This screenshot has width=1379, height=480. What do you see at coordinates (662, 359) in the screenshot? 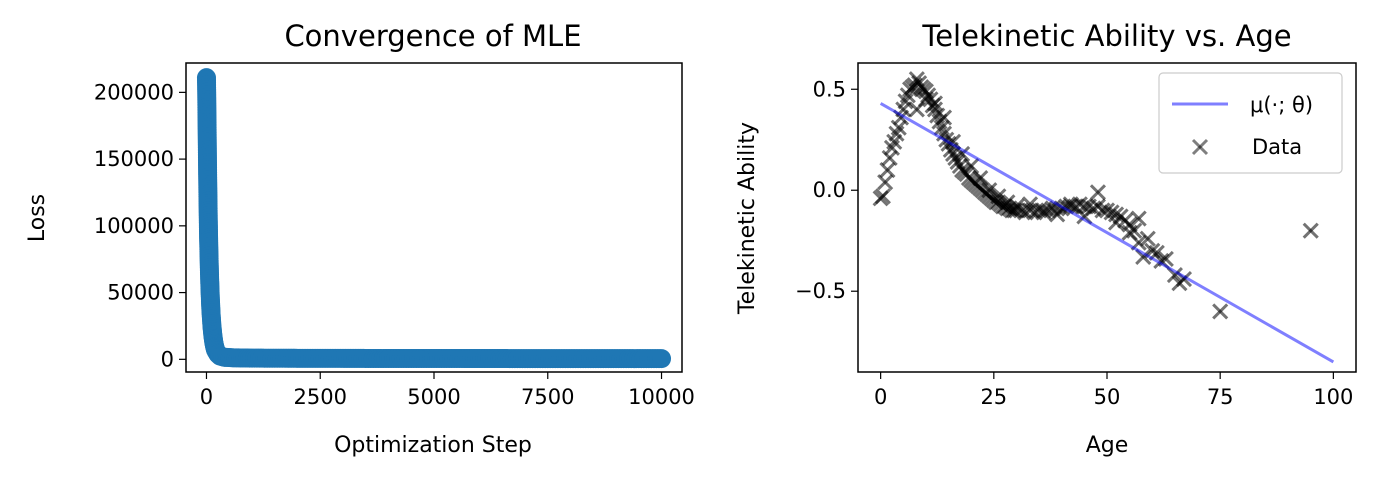
I see `loss-point` at bounding box center [662, 359].